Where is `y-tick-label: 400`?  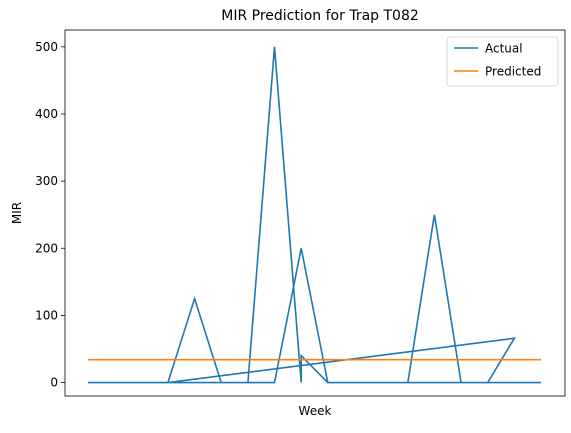 y-tick-label: 400 is located at coordinates (46, 114).